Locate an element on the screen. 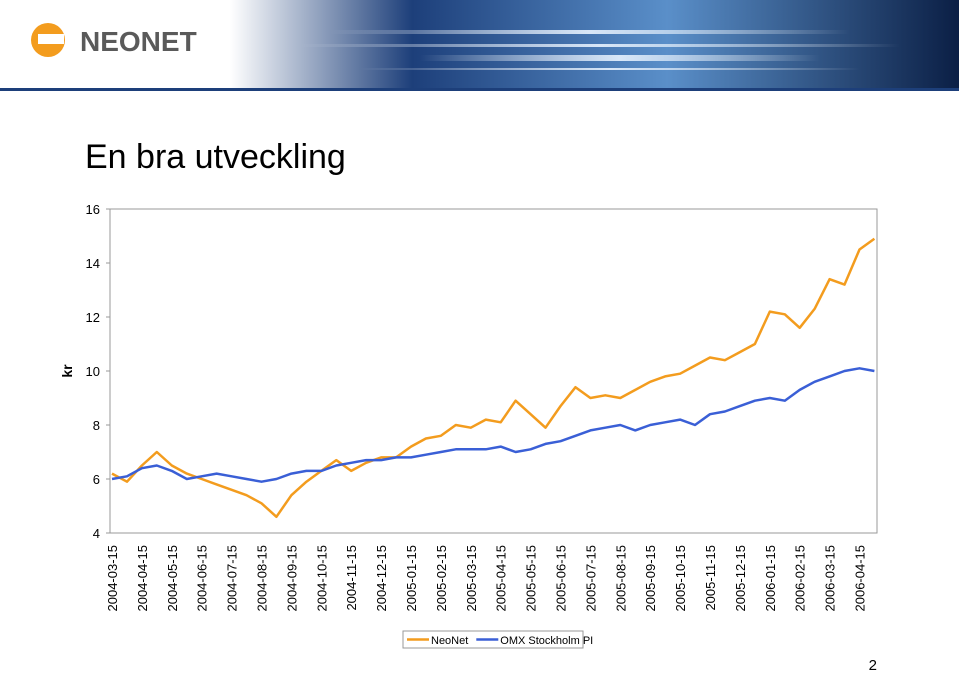  legend-label: OMX Stockholm PI is located at coordinates (546, 641).